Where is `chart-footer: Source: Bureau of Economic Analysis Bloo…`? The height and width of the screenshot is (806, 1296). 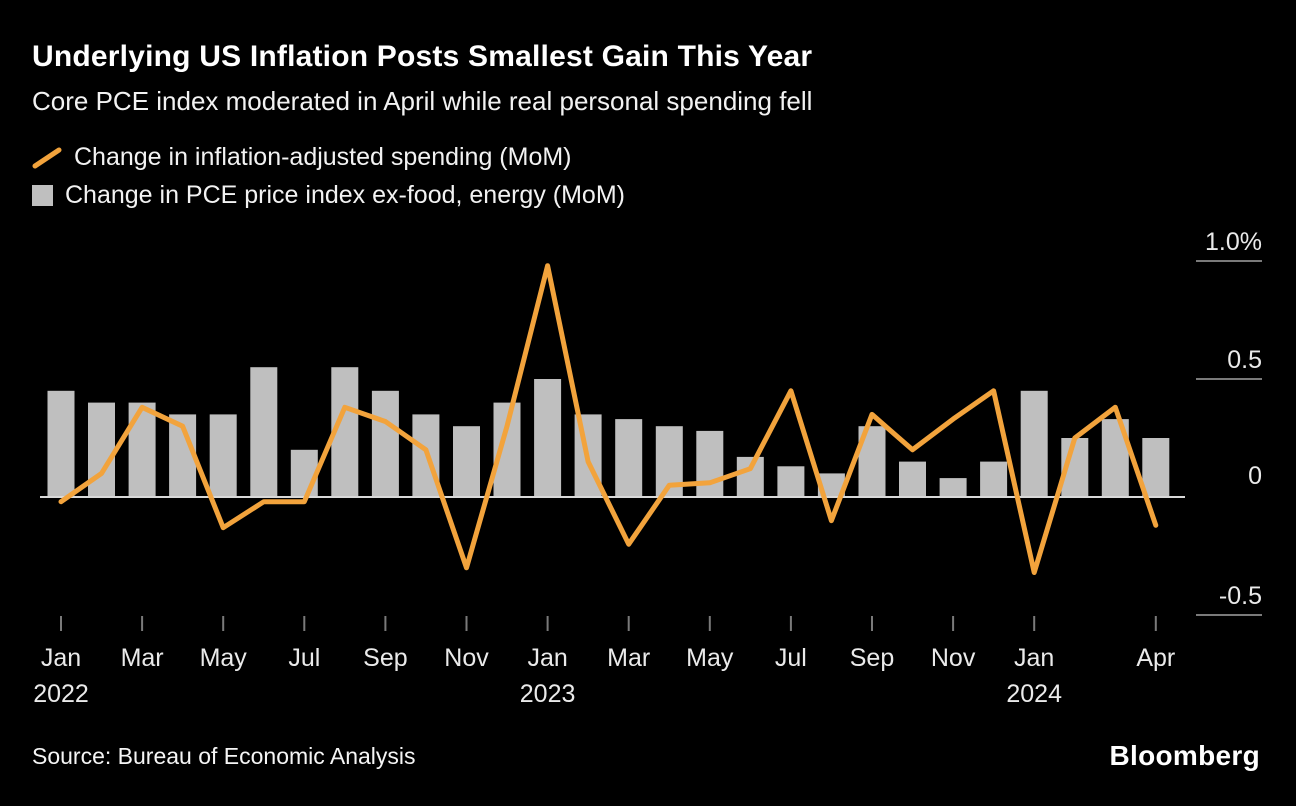
chart-footer: Source: Bureau of Economic Analysis Bloo… is located at coordinates (646, 756).